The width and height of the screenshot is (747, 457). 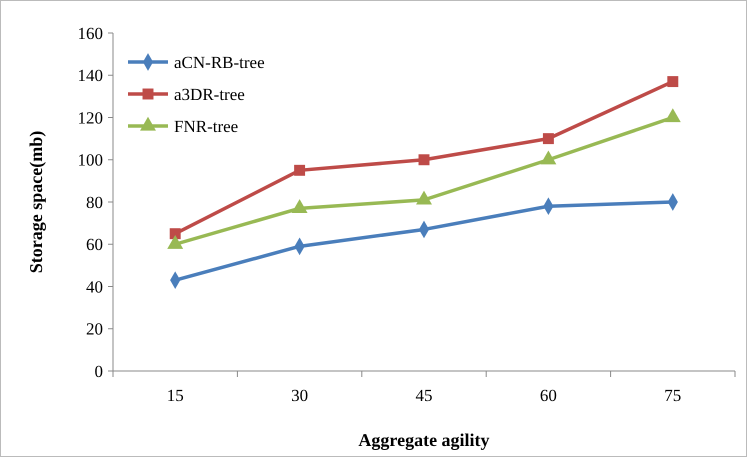 I want to click on y-tick-label: 80, so click(x=94, y=202).